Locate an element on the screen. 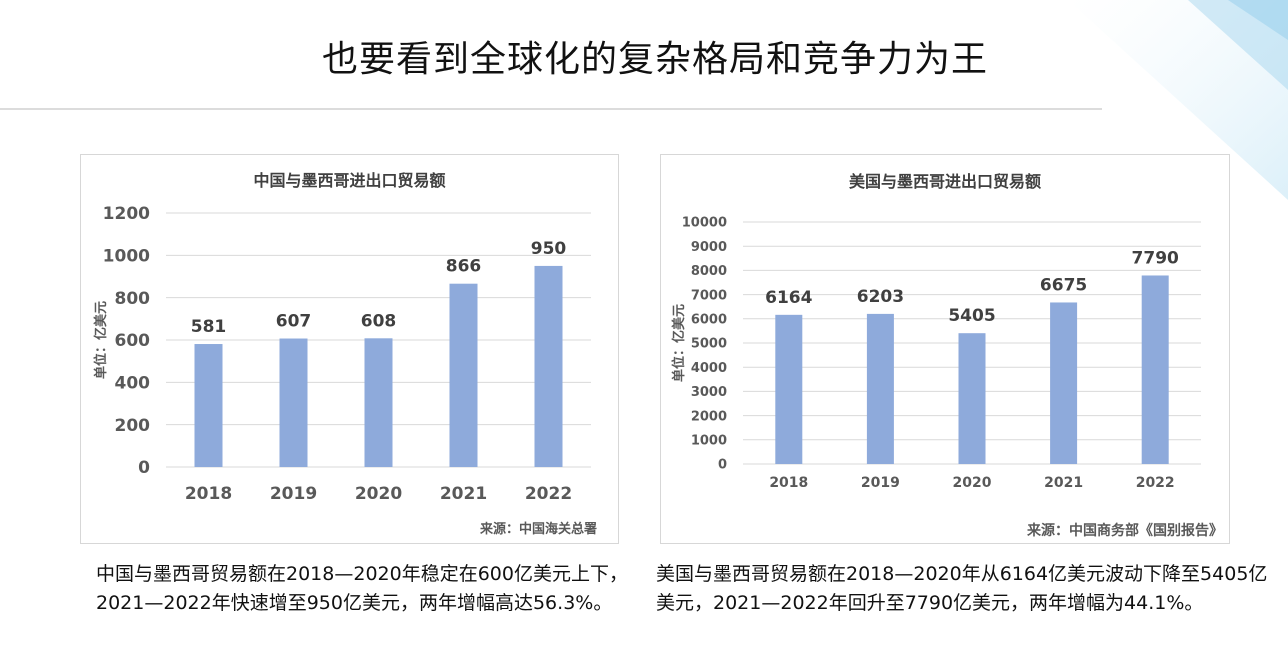 The image size is (1288, 659). data-label: 5405 is located at coordinates (971, 316).